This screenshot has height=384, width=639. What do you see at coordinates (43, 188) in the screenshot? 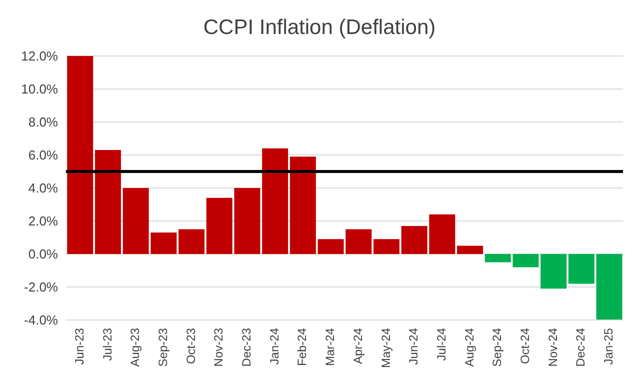
I see `y-tick-label: 4.0%` at bounding box center [43, 188].